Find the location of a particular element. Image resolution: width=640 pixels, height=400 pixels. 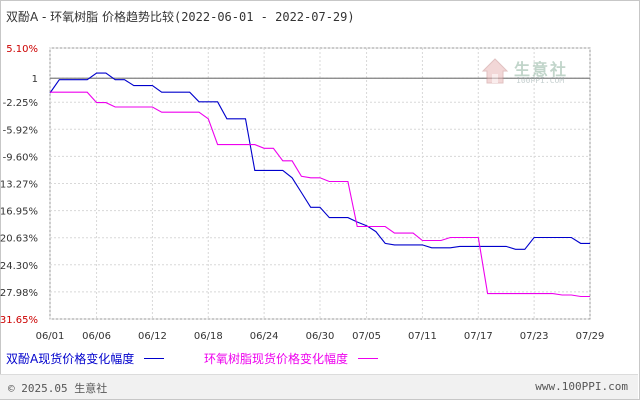

footer-bar: © 2025.05 生意社 www.100PPI.com is located at coordinates (319, 386).